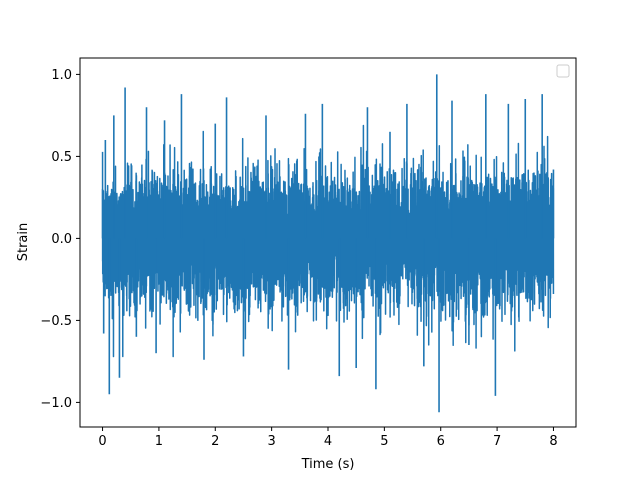 The image size is (640, 485). Describe the element at coordinates (328, 441) in the screenshot. I see `x-tick-label: 4` at that location.